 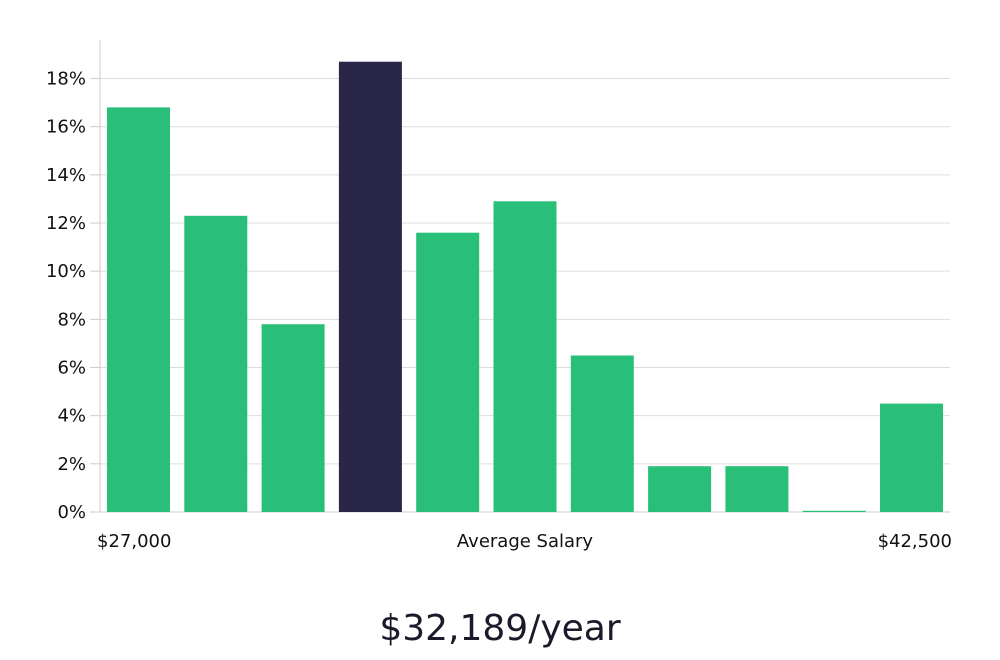 I want to click on x-range-min-label: $27,000, so click(x=134, y=541).